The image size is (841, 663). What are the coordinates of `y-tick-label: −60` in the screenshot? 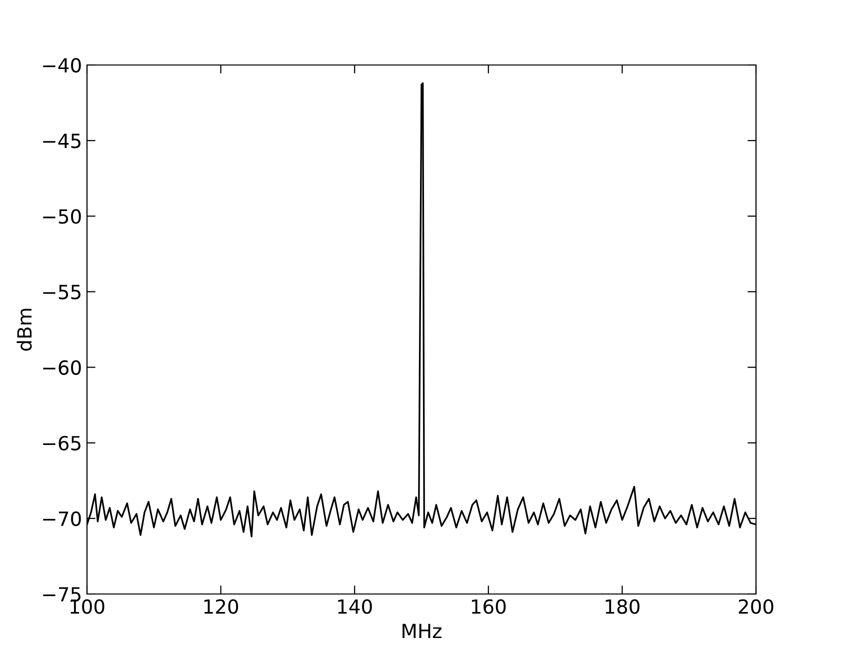 It's located at (62, 367).